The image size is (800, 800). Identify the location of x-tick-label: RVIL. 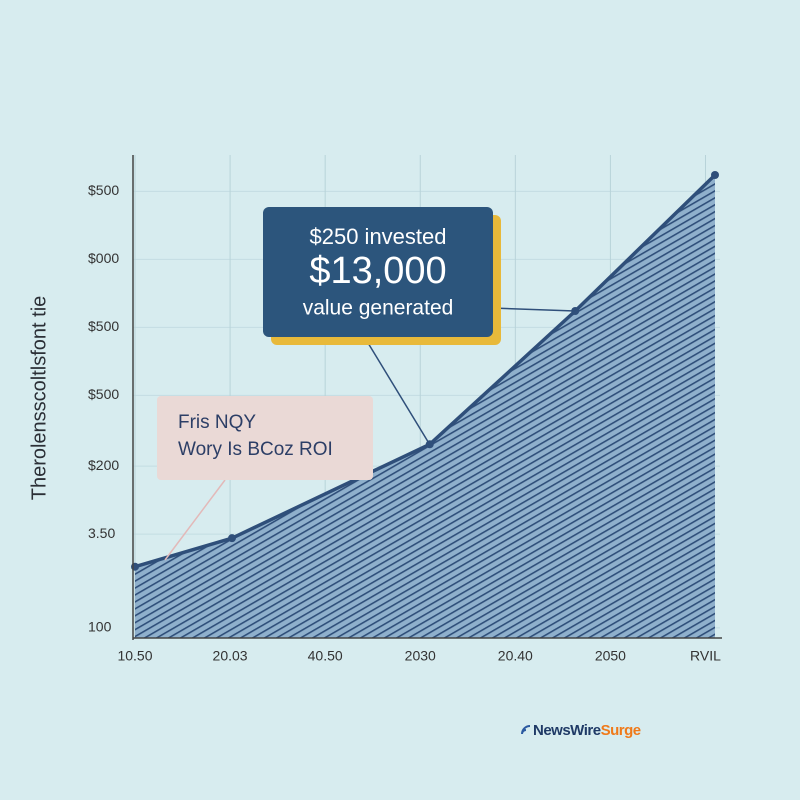
(705, 656).